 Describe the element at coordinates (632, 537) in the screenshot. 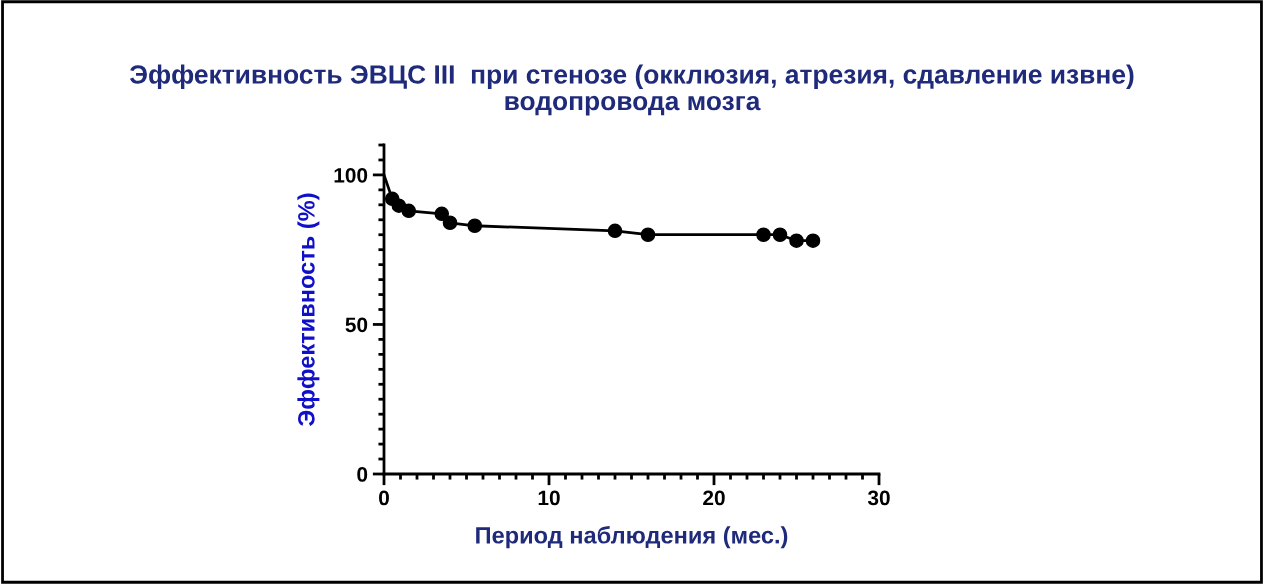

I see `x-axis-title: Период наблюдения (мес.)` at that location.